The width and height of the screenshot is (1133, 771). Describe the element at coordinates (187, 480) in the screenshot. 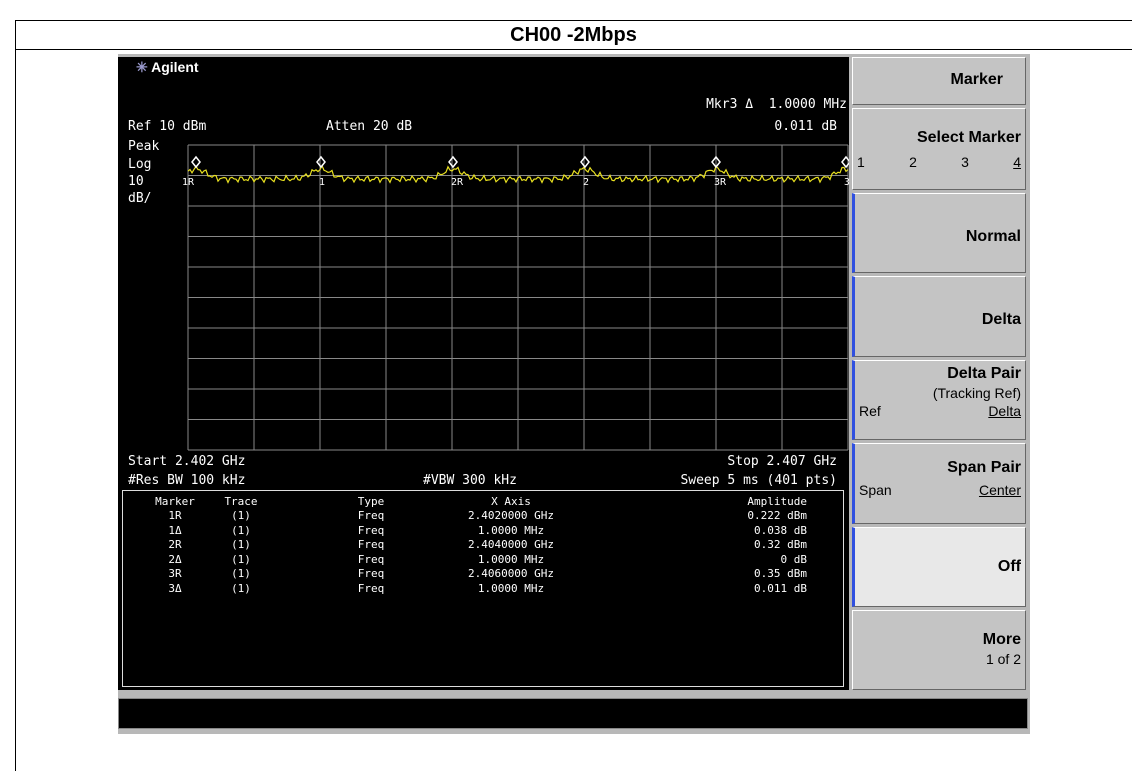

I see `rbw: #Res BW 100 kHz` at that location.